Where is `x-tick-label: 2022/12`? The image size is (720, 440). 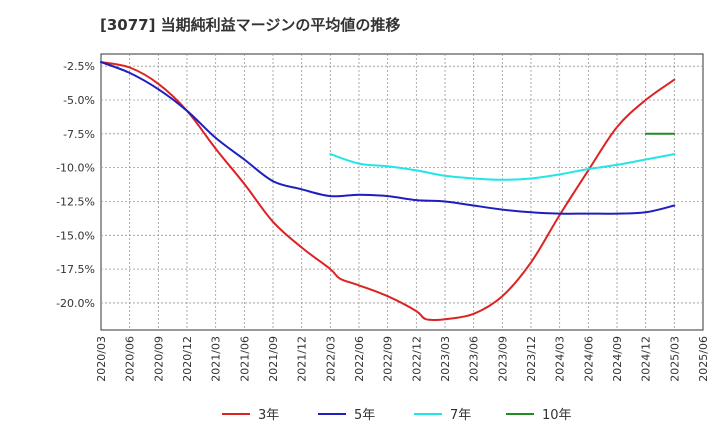 x-tick-label: 2022/12 is located at coordinates (416, 359).